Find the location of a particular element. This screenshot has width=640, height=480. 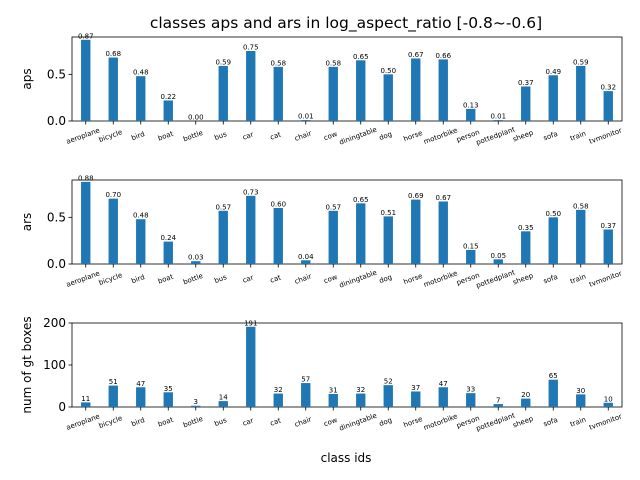

data-label-car: 0.75 is located at coordinates (251, 48).